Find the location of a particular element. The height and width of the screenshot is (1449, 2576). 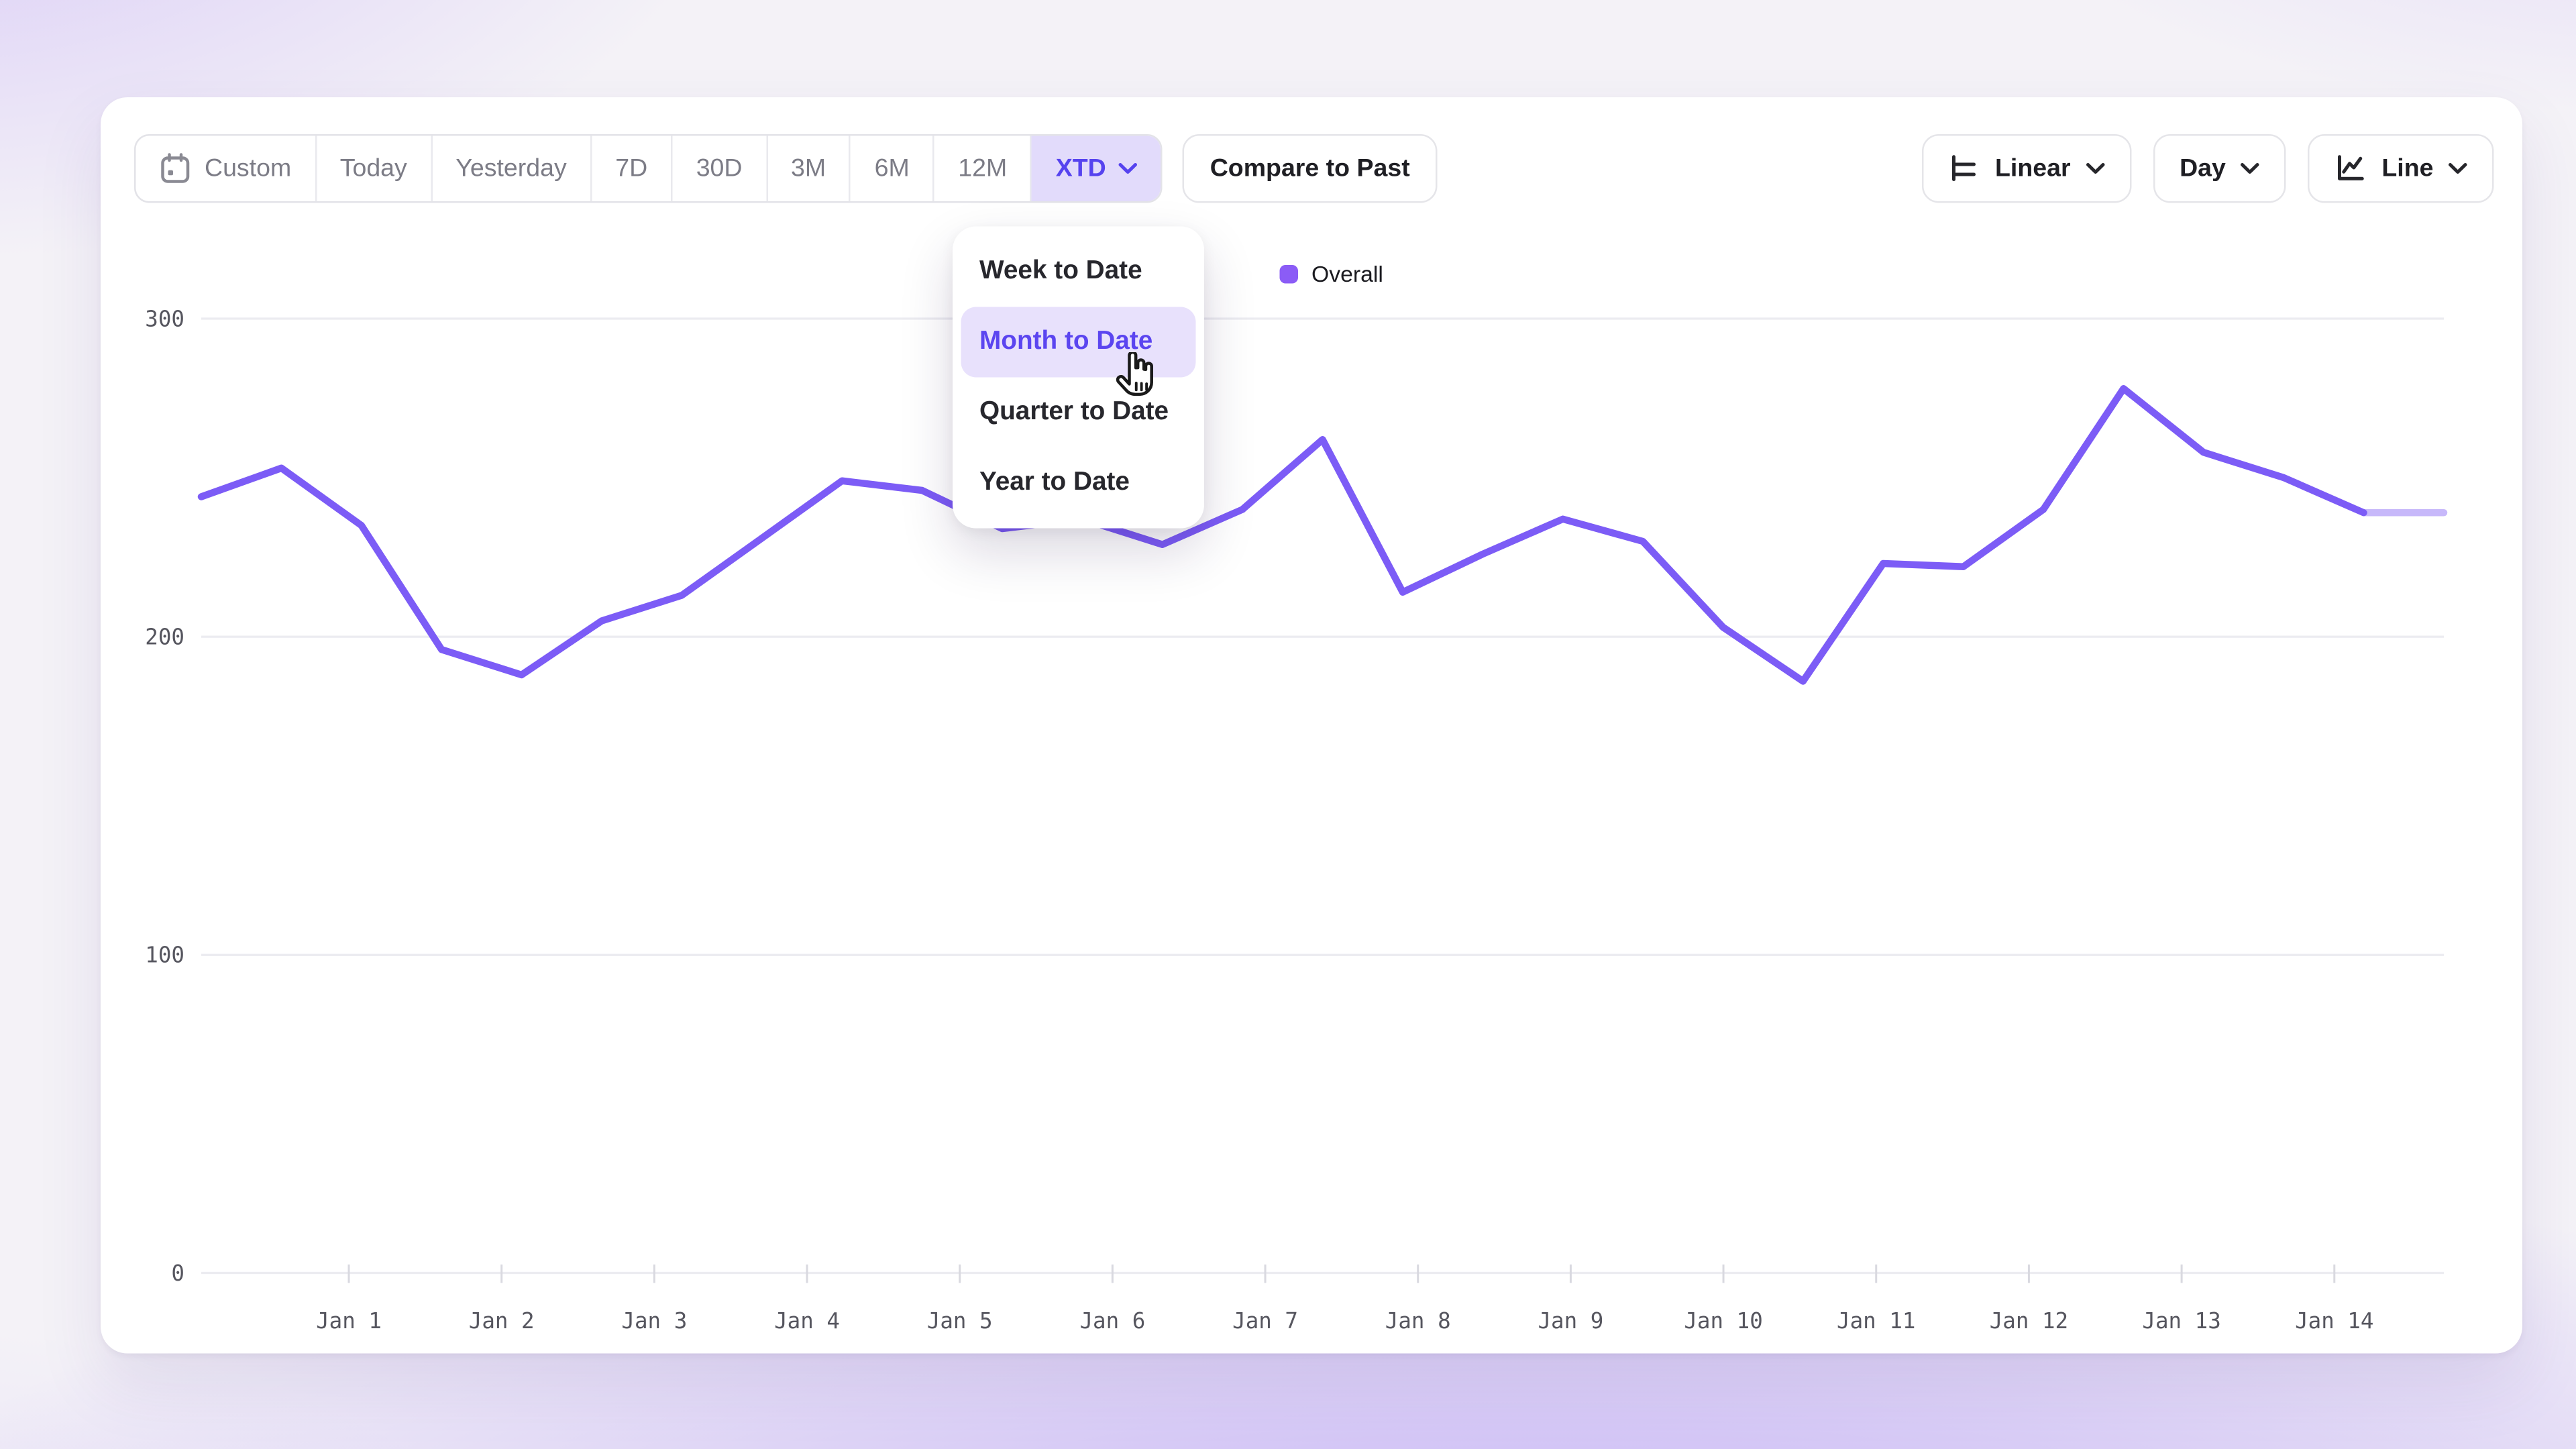

compare-to-past-button: Compare to Past is located at coordinates (1310, 168).